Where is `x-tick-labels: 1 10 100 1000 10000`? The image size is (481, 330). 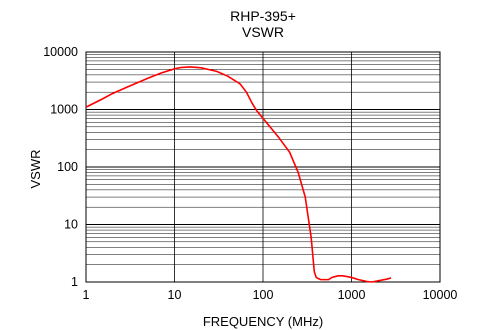
x-tick-labels: 1 10 100 1000 10000 is located at coordinates (270, 295).